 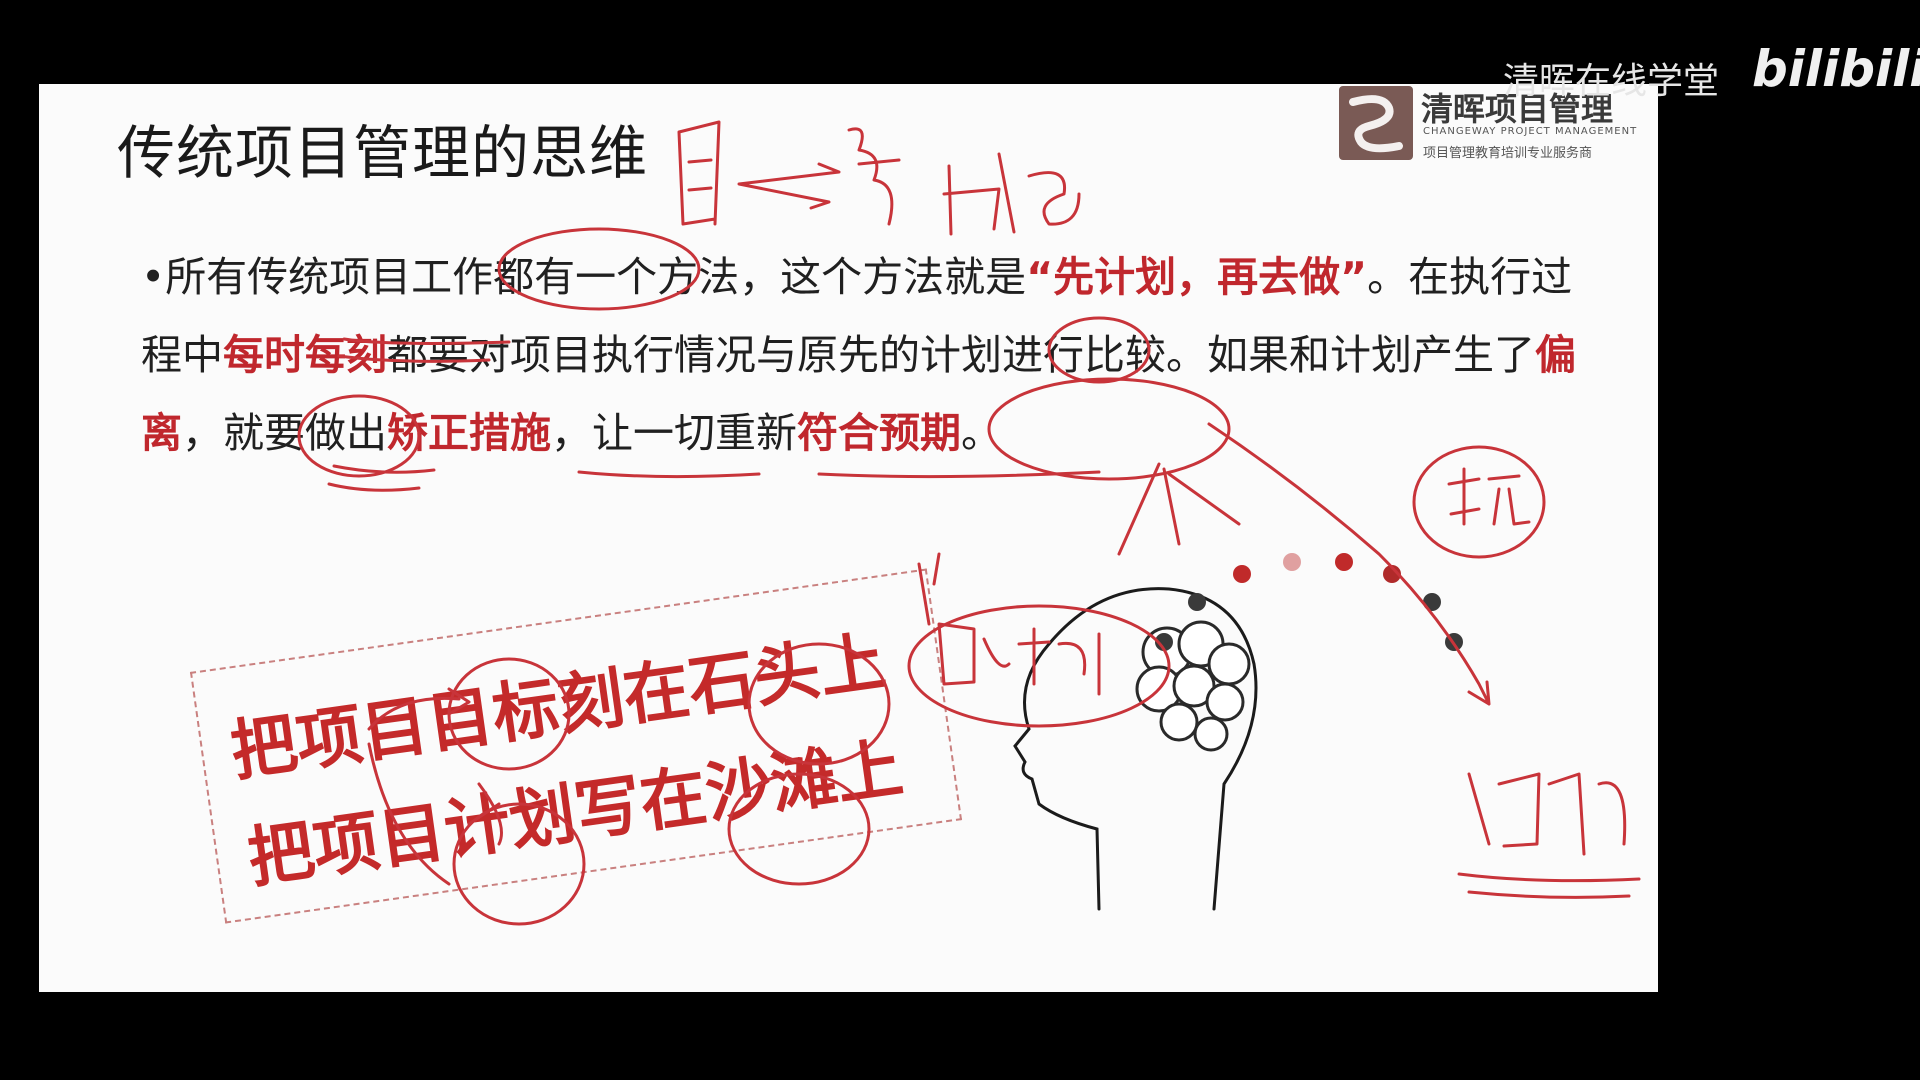 I want to click on quote-close: ”, so click(x=1354, y=277).